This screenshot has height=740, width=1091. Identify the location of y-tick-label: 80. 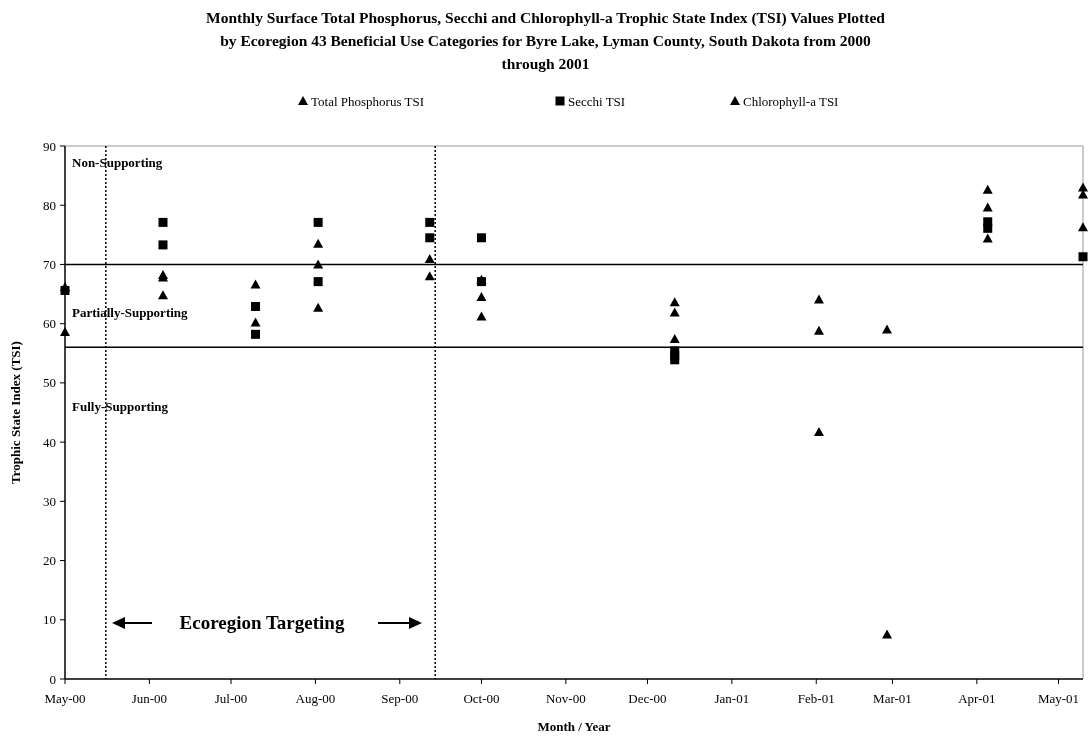
(49, 205).